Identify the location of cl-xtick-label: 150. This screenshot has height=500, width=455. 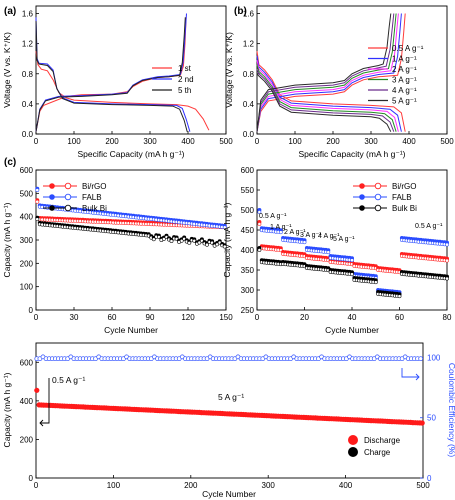
(226, 317).